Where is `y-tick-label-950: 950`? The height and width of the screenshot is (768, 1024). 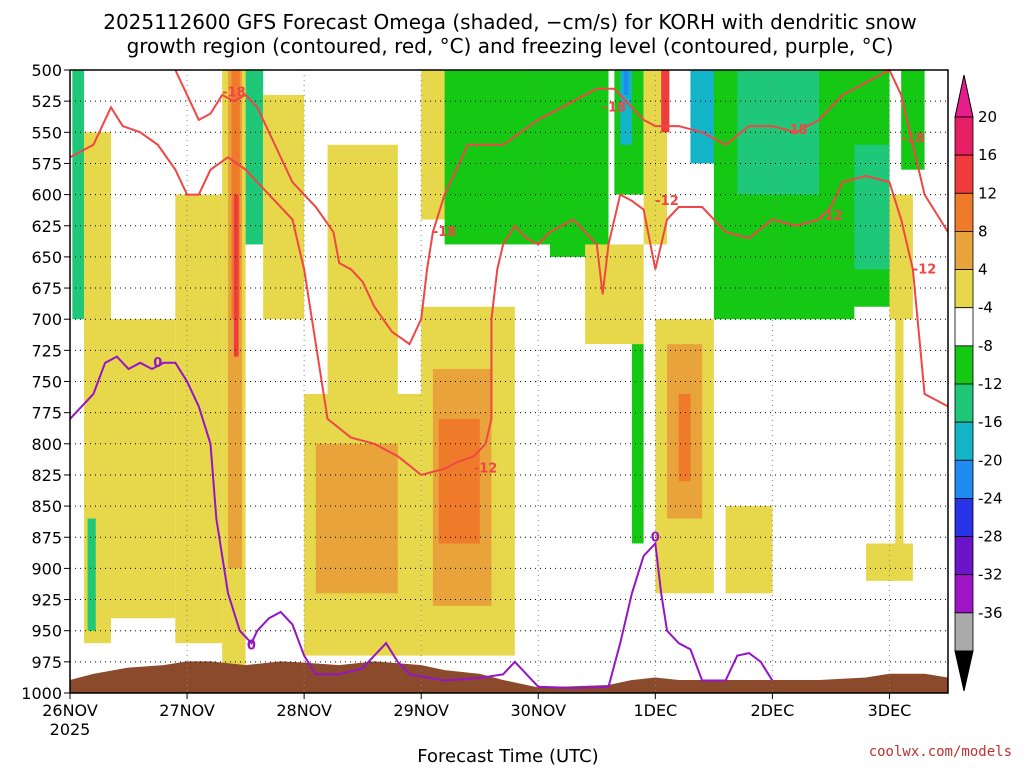 y-tick-label-950: 950 is located at coordinates (46, 631).